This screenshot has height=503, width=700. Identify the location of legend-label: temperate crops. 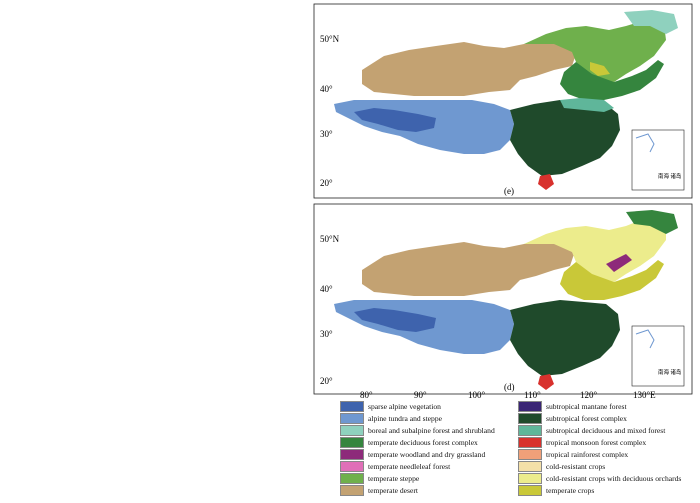
(570, 490).